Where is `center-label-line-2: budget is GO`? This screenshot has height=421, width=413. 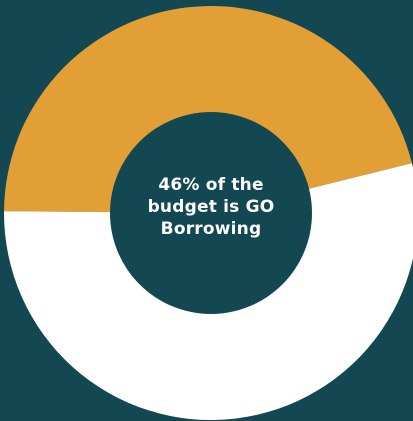 center-label-line-2: budget is GO is located at coordinates (211, 207).